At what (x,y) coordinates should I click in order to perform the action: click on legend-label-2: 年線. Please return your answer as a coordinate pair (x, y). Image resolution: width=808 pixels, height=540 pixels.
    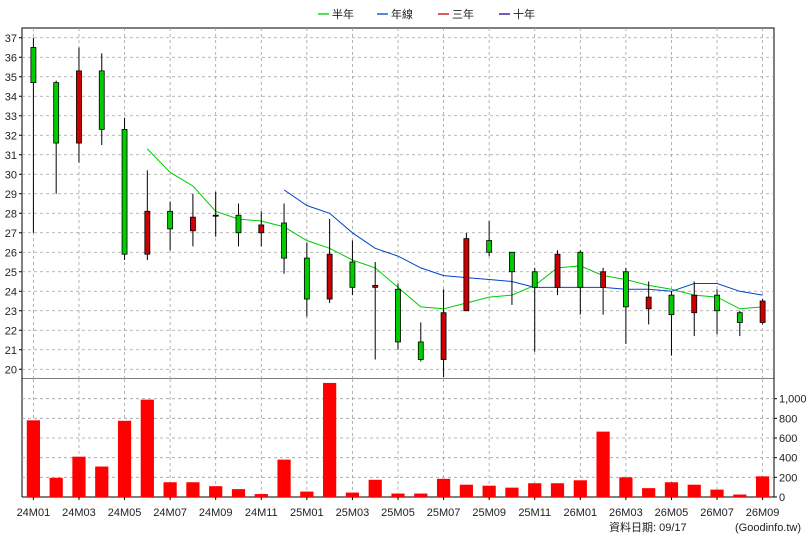
    Looking at the image, I should click on (402, 14).